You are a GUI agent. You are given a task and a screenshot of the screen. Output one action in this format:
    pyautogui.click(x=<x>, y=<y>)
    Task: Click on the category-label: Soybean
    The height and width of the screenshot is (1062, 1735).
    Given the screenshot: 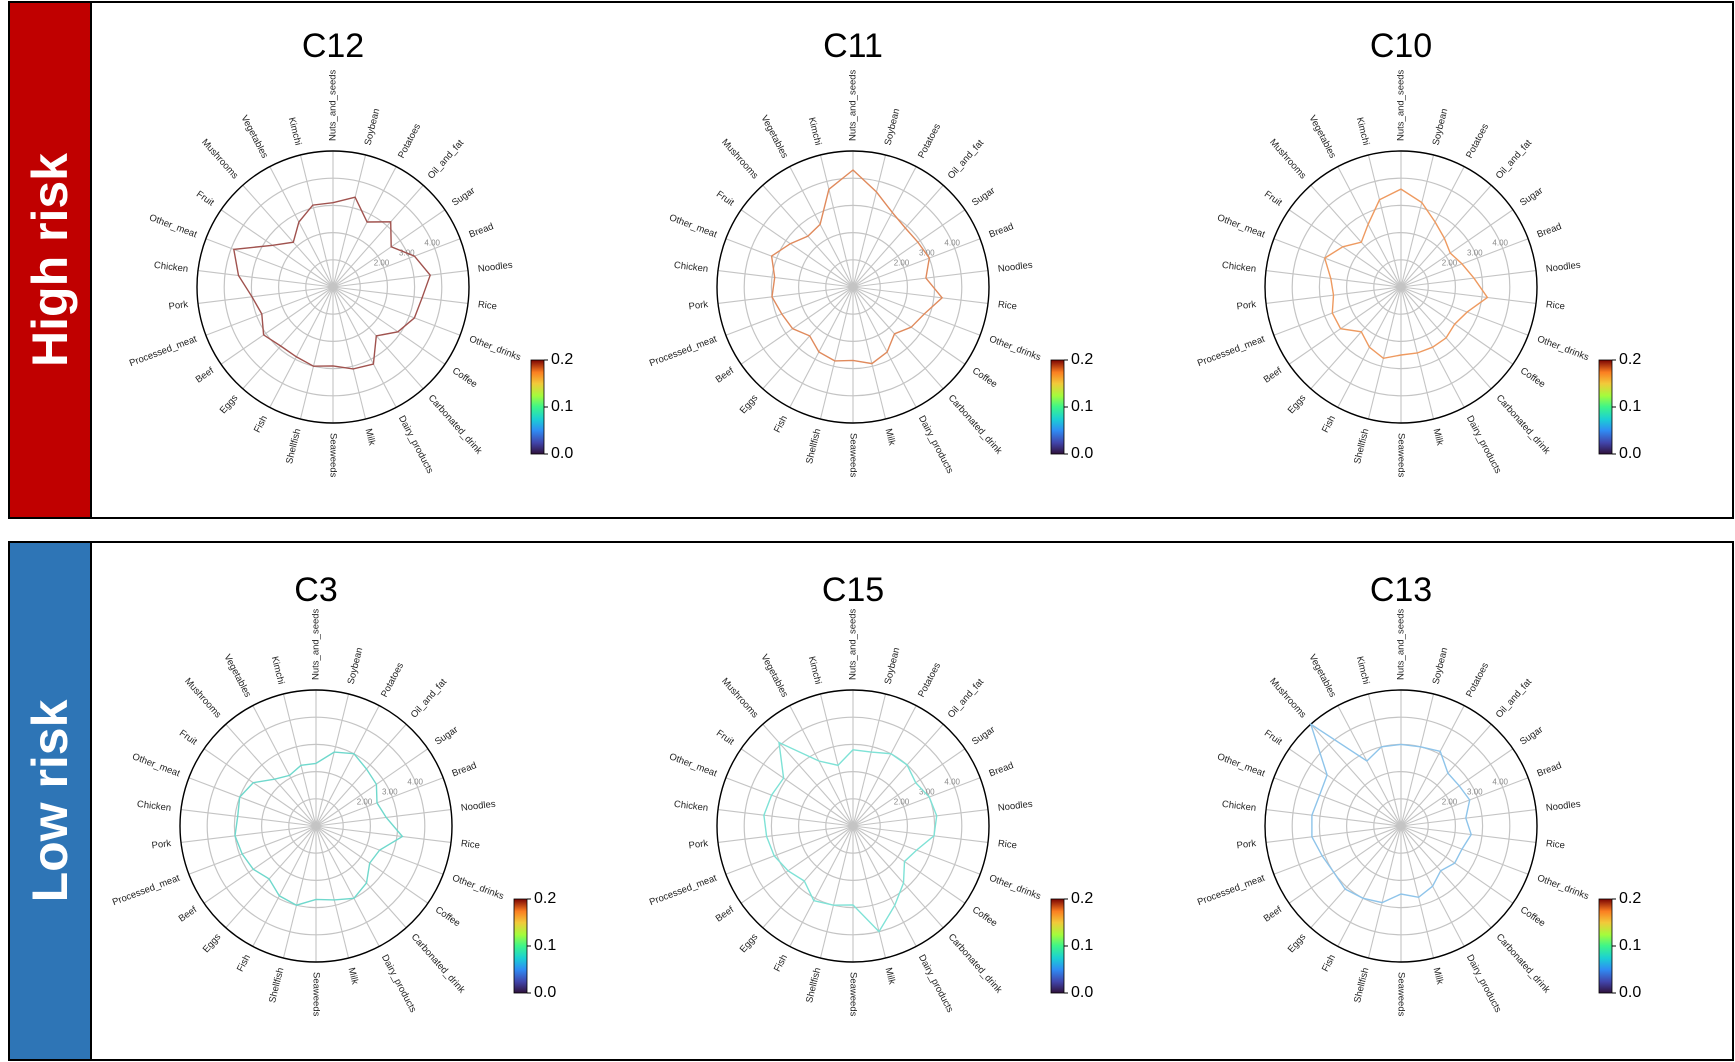 What is the action you would take?
    pyautogui.click(x=893, y=126)
    